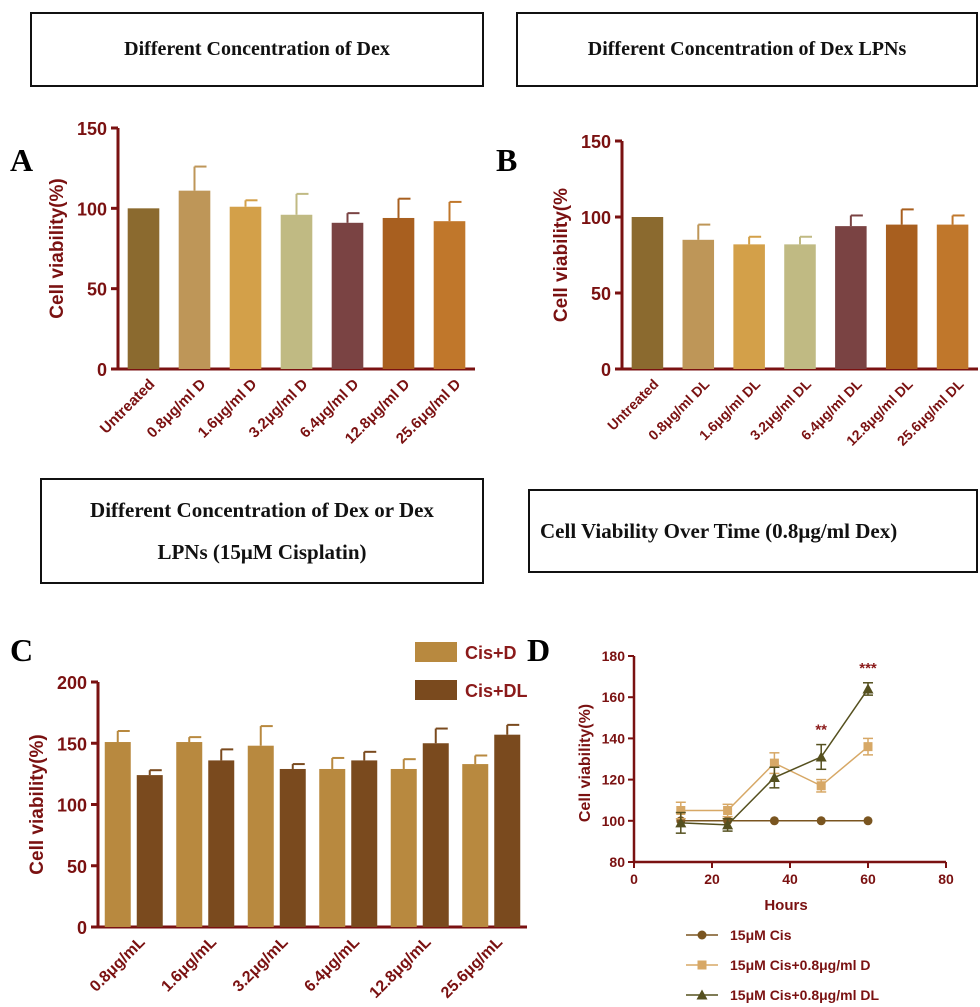 Image resolution: width=980 pixels, height=1007 pixels. I want to click on chart-c-x-tick-label: 1.6μg/mL, so click(189, 965).